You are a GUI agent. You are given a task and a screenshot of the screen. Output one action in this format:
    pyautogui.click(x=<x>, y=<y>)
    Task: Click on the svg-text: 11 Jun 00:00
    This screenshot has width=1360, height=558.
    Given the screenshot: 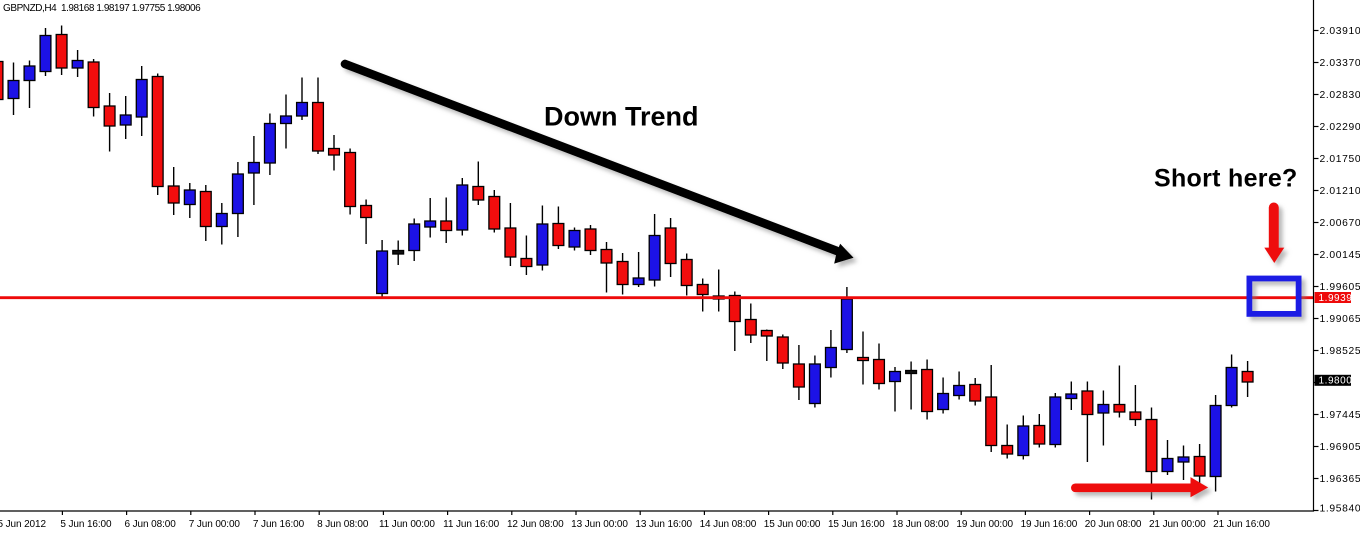 What is the action you would take?
    pyautogui.click(x=407, y=524)
    